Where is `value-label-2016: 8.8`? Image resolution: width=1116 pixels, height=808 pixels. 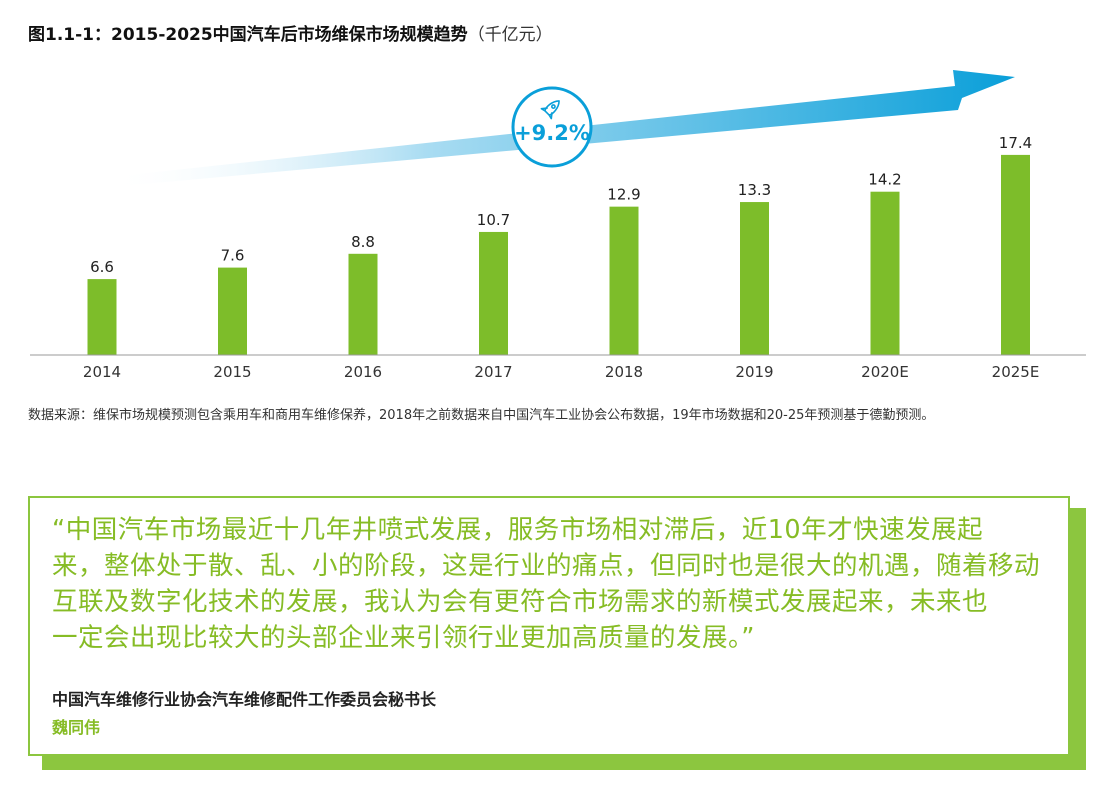
value-label-2016: 8.8 is located at coordinates (363, 242).